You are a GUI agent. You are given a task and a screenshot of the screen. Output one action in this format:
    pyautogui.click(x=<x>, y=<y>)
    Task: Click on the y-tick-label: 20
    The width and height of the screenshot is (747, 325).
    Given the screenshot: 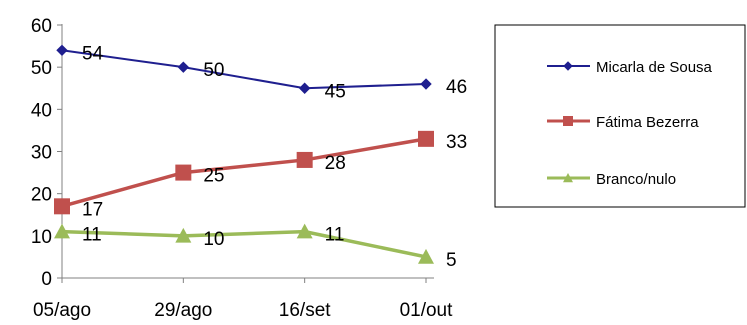 What is the action you would take?
    pyautogui.click(x=41, y=195)
    